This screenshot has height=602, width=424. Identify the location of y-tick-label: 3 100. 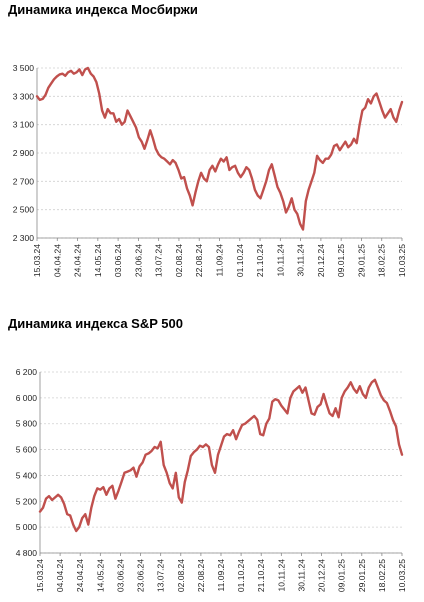
(24, 125).